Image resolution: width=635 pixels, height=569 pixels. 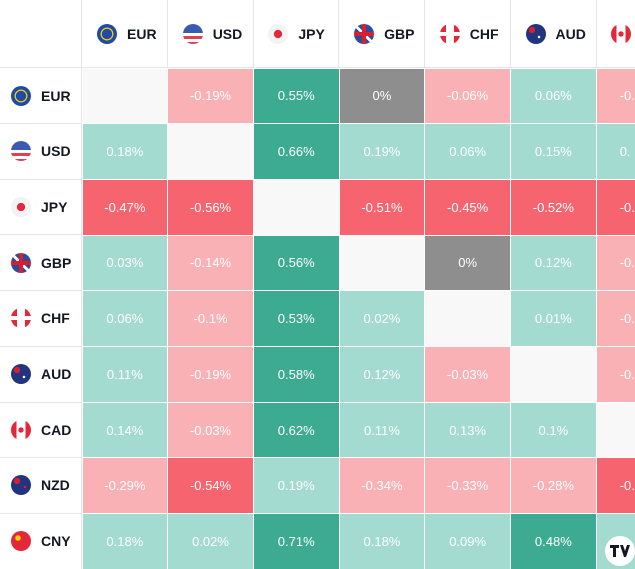 What do you see at coordinates (553, 263) in the screenshot?
I see `heatmap-cell: 0.12%` at bounding box center [553, 263].